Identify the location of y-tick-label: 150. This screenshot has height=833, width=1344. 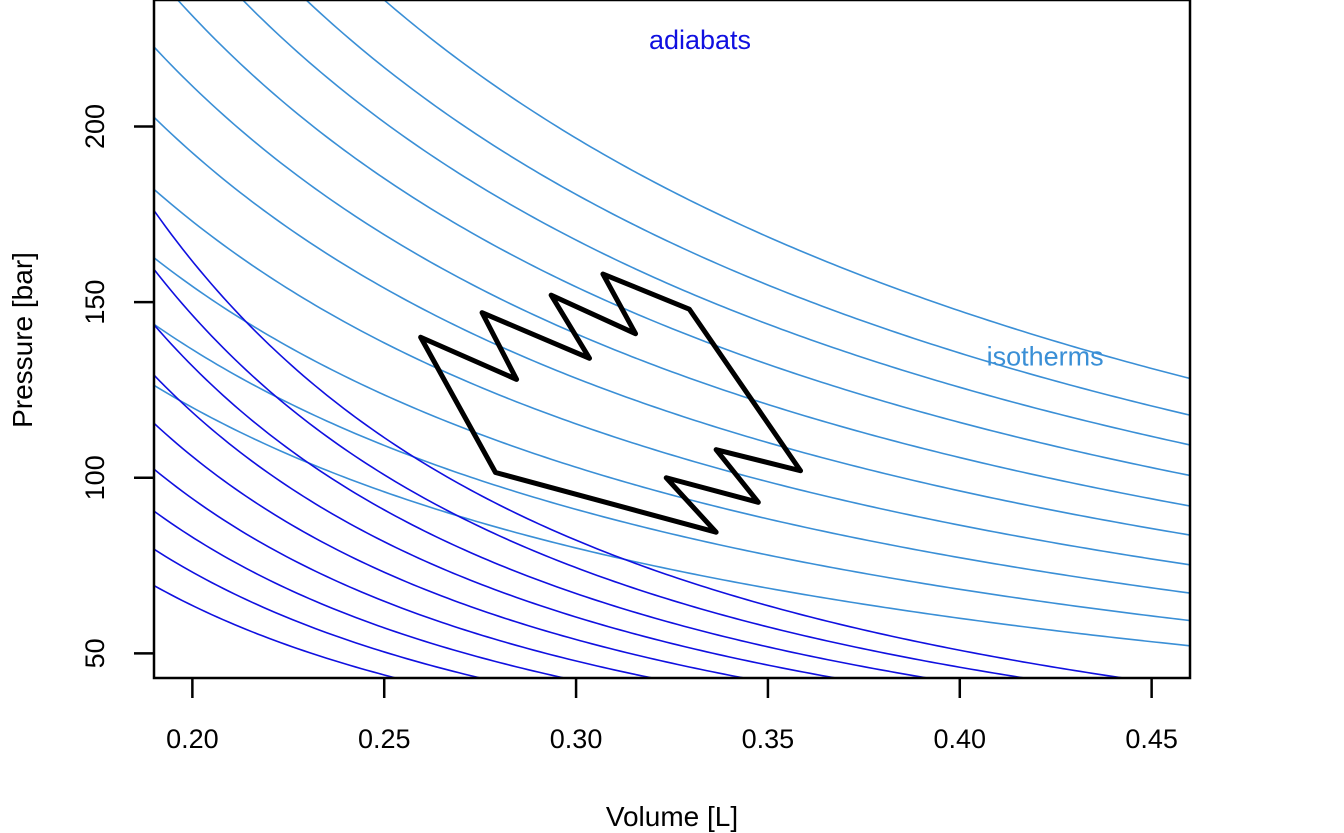
(95, 302).